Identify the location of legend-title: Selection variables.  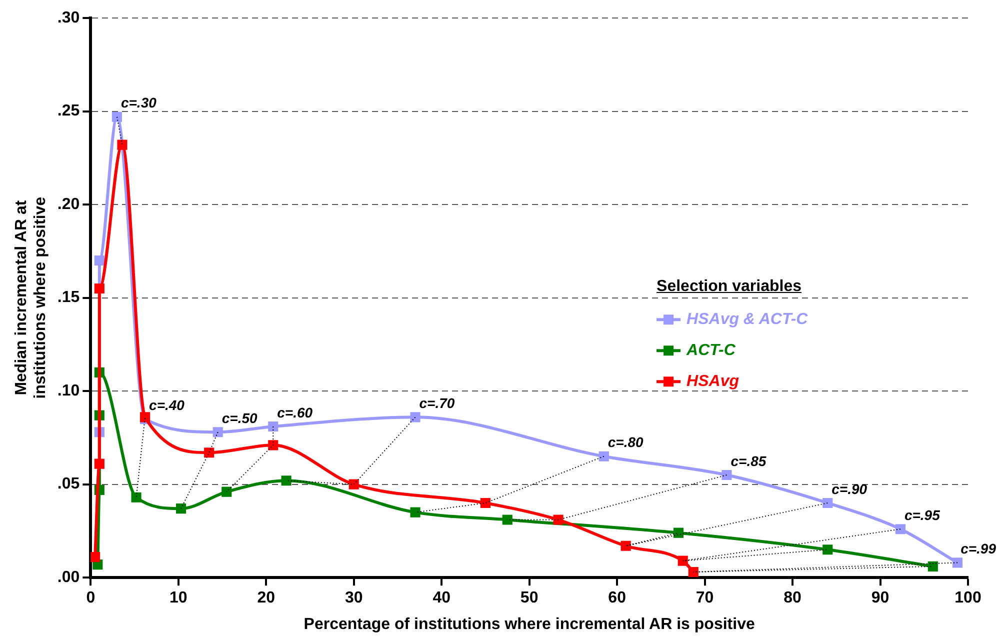
(729, 286).